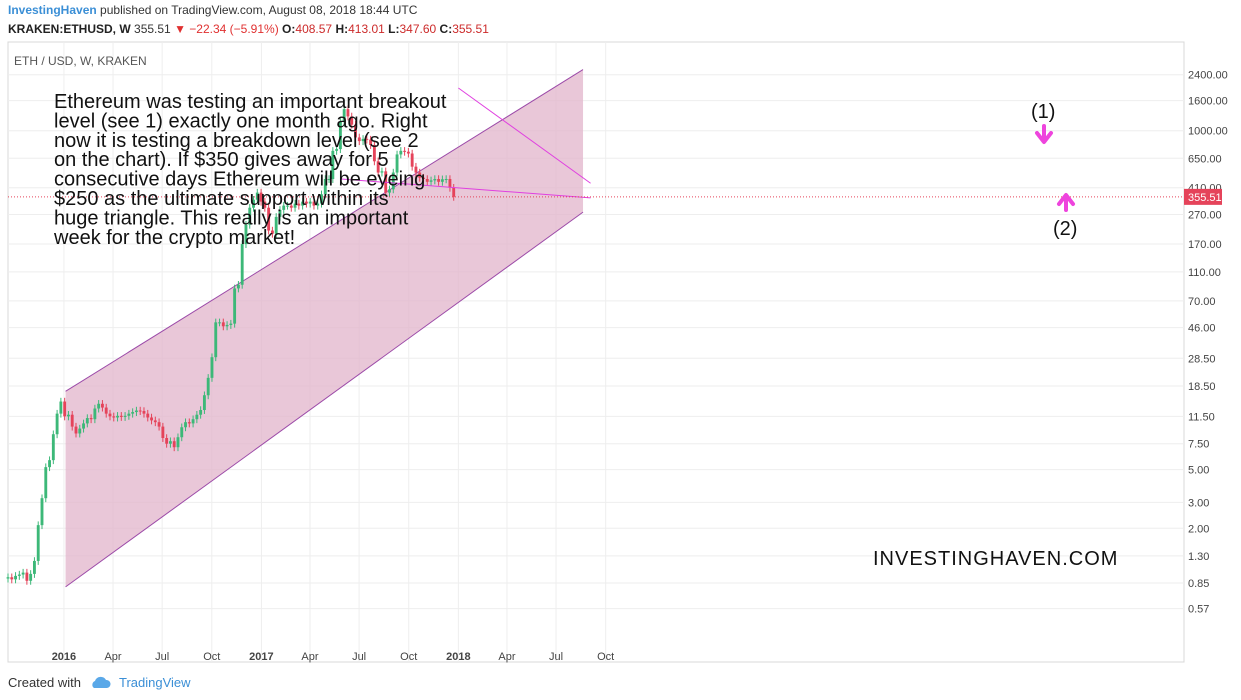 Image resolution: width=1241 pixels, height=700 pixels. I want to click on low-label: L:, so click(394, 29).